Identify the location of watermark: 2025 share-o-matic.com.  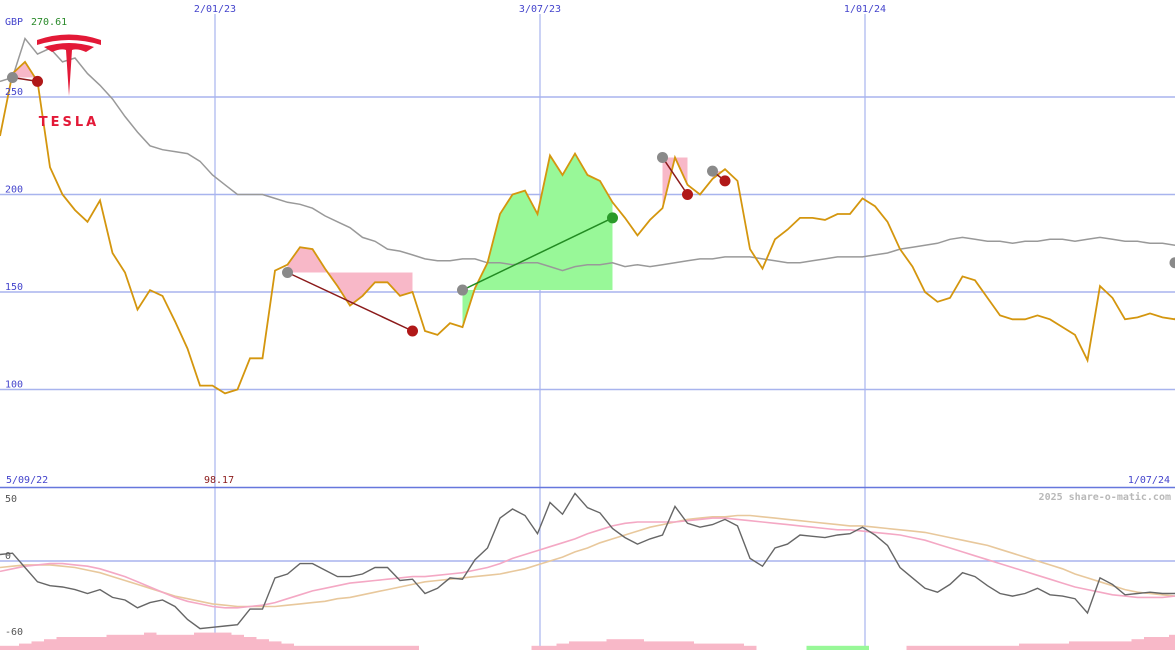
(1105, 497).